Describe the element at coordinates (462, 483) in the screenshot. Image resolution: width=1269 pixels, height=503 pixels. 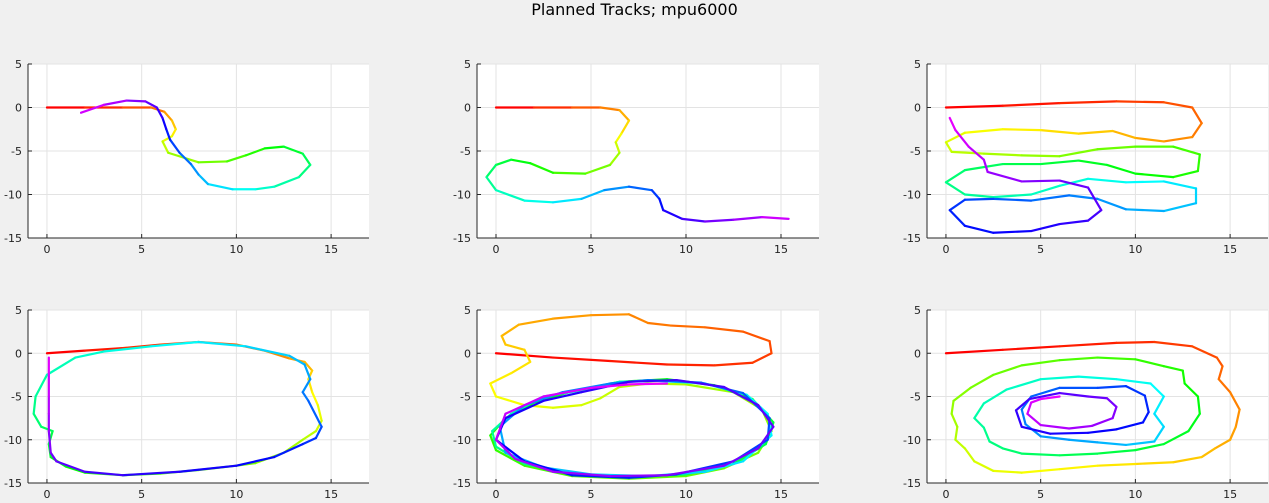
I see `y-tick-label: -15` at that location.